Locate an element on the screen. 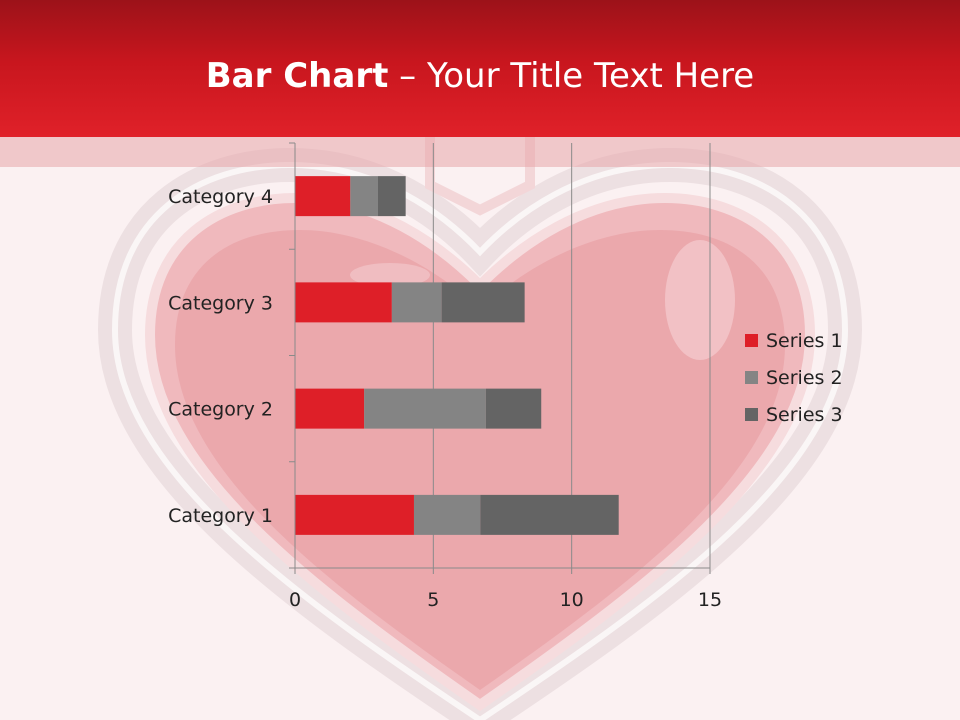 Image resolution: width=960 pixels, height=720 pixels. legend-item-series-3: Series 3 is located at coordinates (794, 414).